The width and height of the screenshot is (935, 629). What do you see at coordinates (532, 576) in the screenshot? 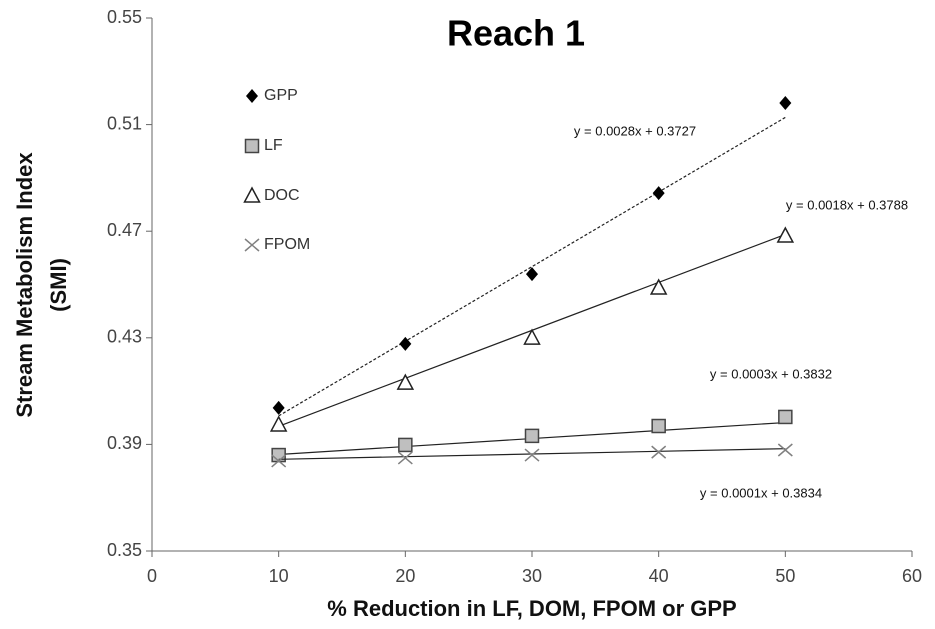
I see `x-tick-label: 30` at bounding box center [532, 576].